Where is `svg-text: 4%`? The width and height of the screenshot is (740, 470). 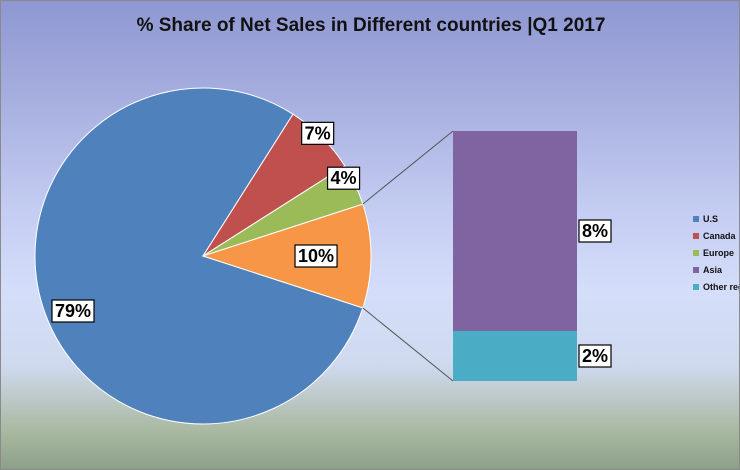
svg-text: 4% is located at coordinates (344, 178).